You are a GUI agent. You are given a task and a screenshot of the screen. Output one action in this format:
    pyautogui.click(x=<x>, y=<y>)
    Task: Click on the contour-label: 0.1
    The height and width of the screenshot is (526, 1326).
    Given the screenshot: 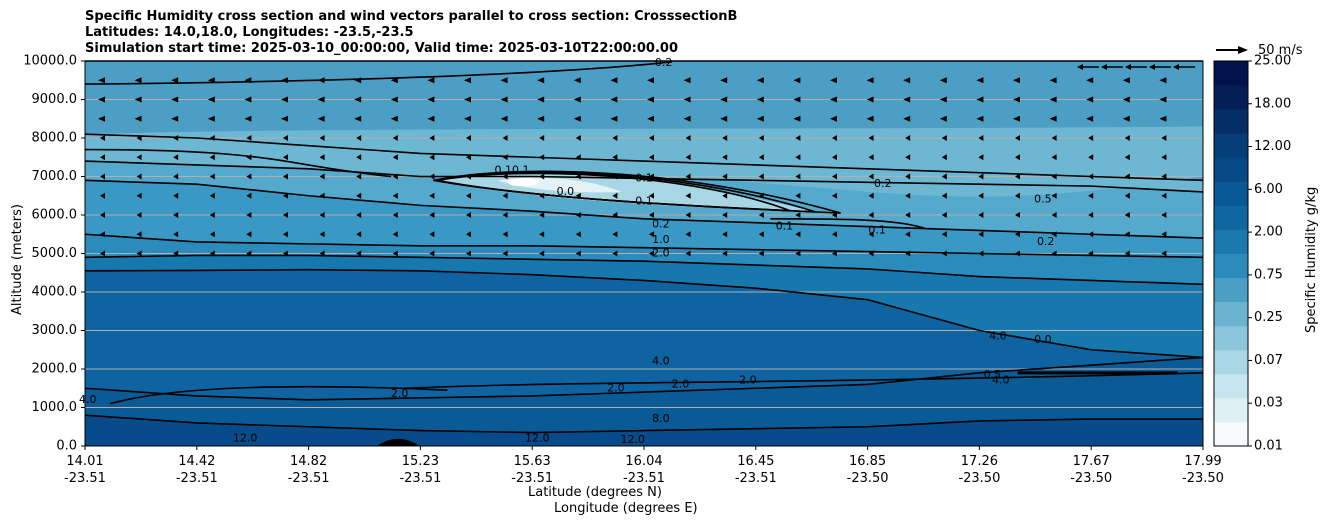 What is the action you would take?
    pyautogui.click(x=644, y=177)
    